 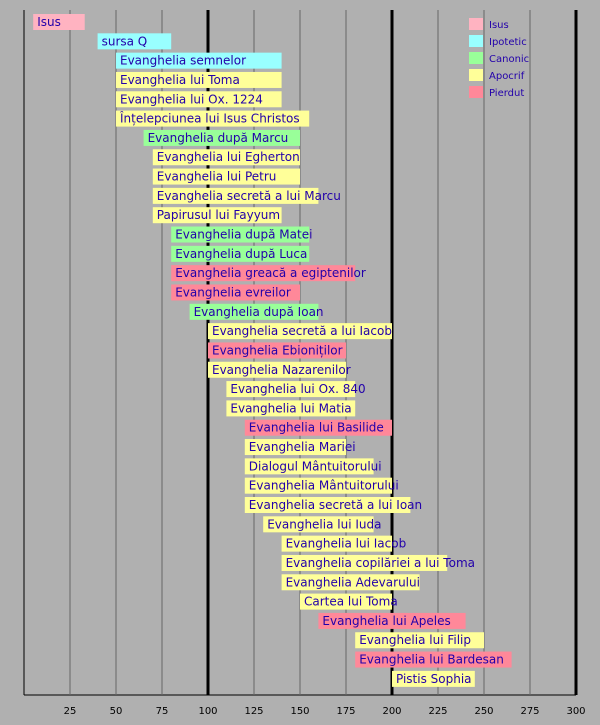 I want to click on bar-label: Evanghelia Mântuitorului, so click(x=324, y=486).